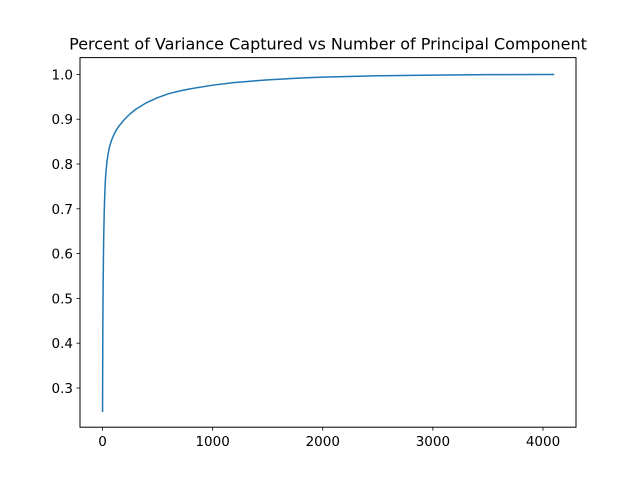 Image resolution: width=640 pixels, height=480 pixels. What do you see at coordinates (62, 255) in the screenshot?
I see `y-tick-label: 0.6` at bounding box center [62, 255].